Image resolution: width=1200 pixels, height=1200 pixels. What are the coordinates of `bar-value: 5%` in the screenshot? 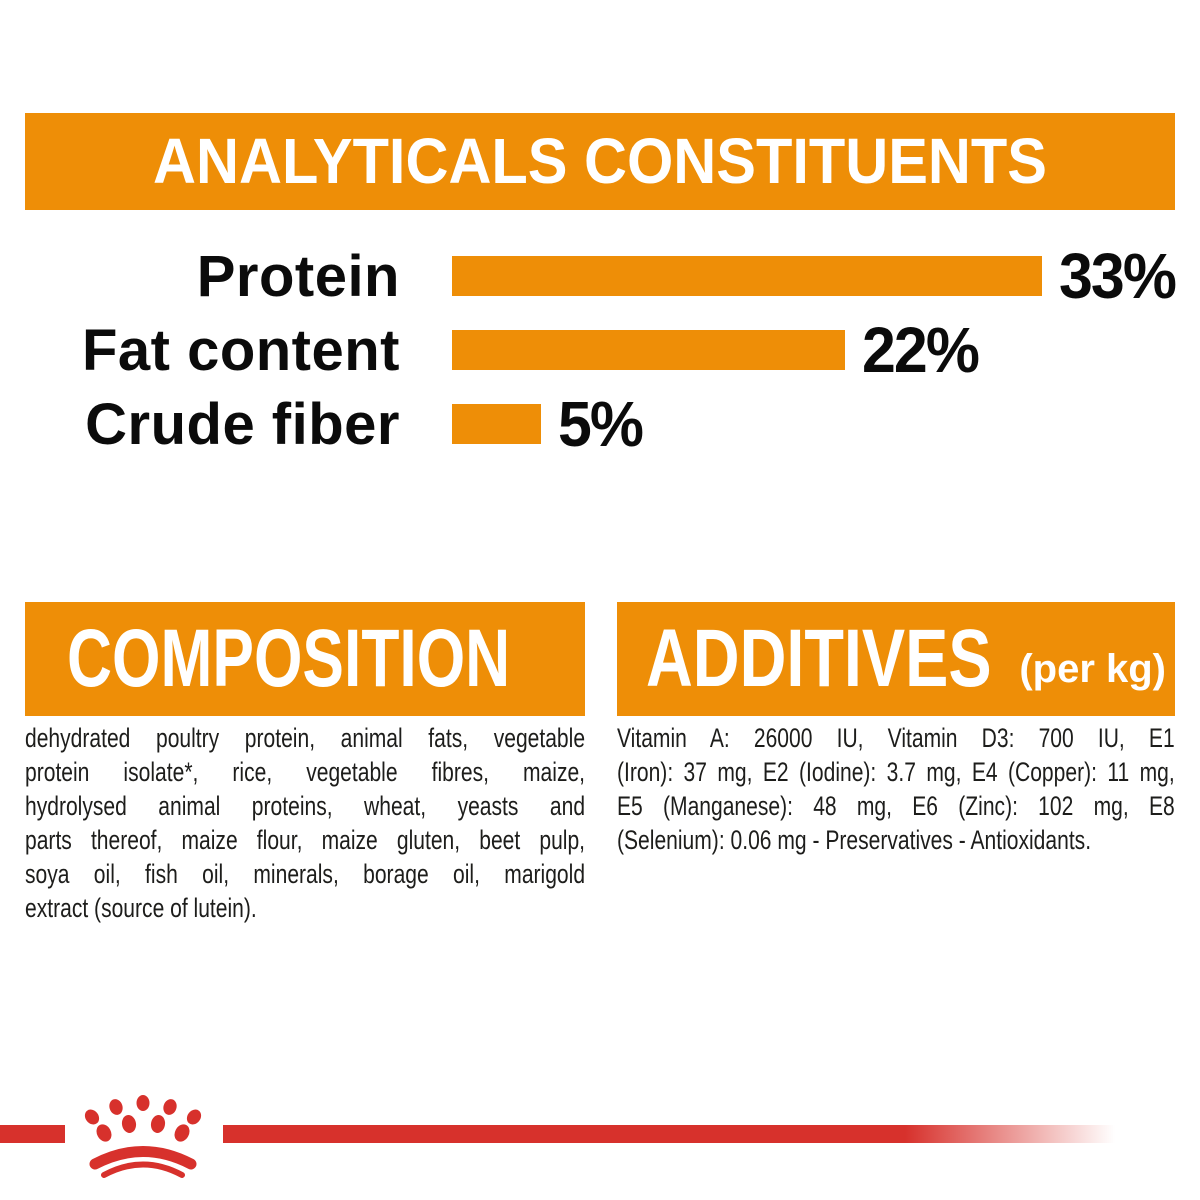 It's located at (601, 424).